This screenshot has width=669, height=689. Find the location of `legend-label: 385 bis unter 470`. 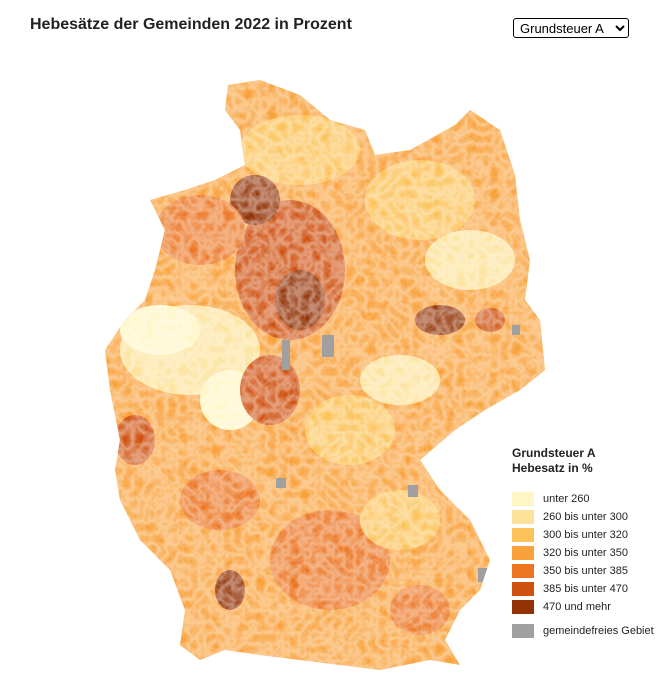

legend-label: 385 bis unter 470 is located at coordinates (586, 589).